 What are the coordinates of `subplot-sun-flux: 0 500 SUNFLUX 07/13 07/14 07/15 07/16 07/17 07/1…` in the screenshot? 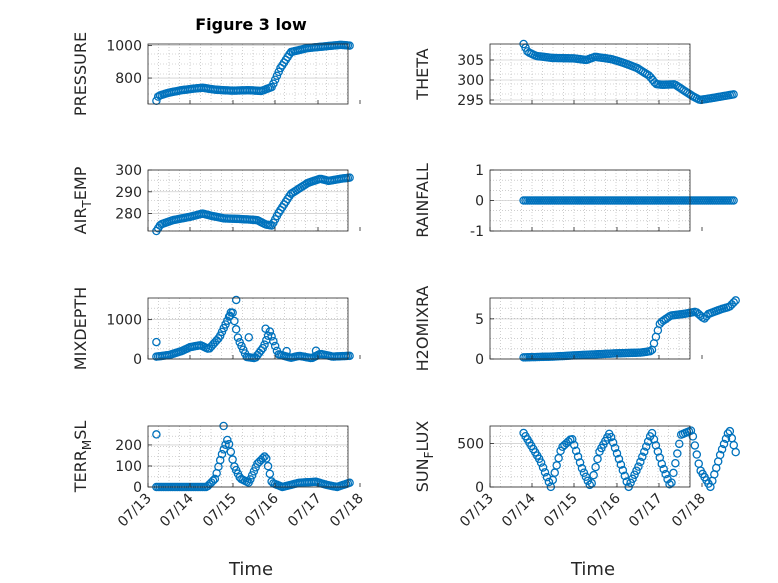 It's located at (576, 476).